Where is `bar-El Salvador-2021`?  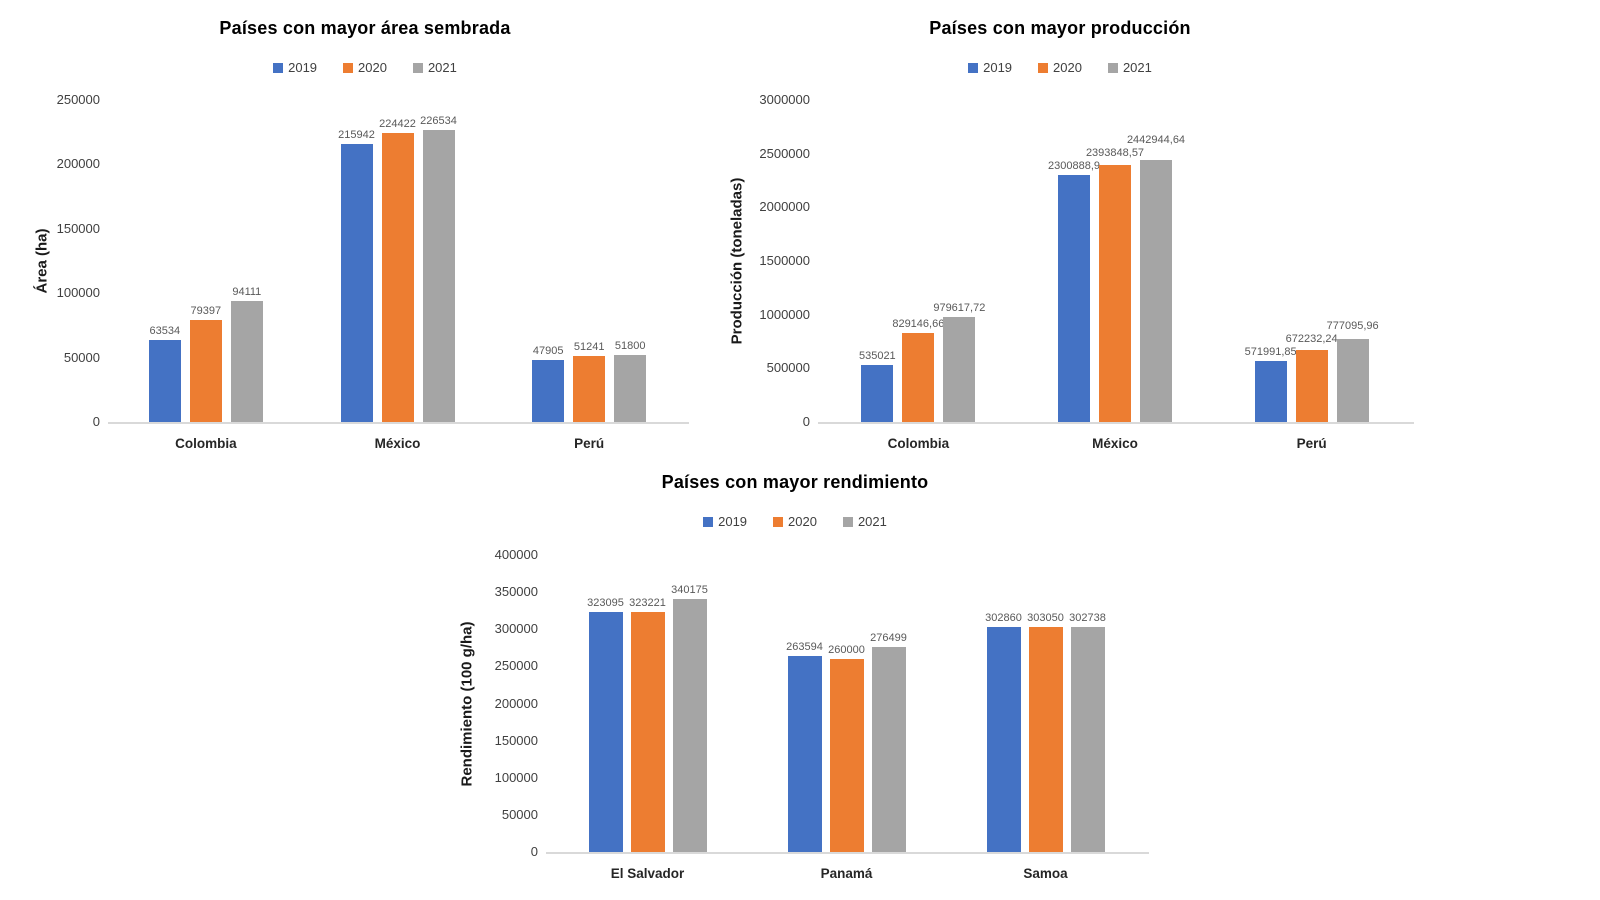 bar-El Salvador-2021 is located at coordinates (689, 725).